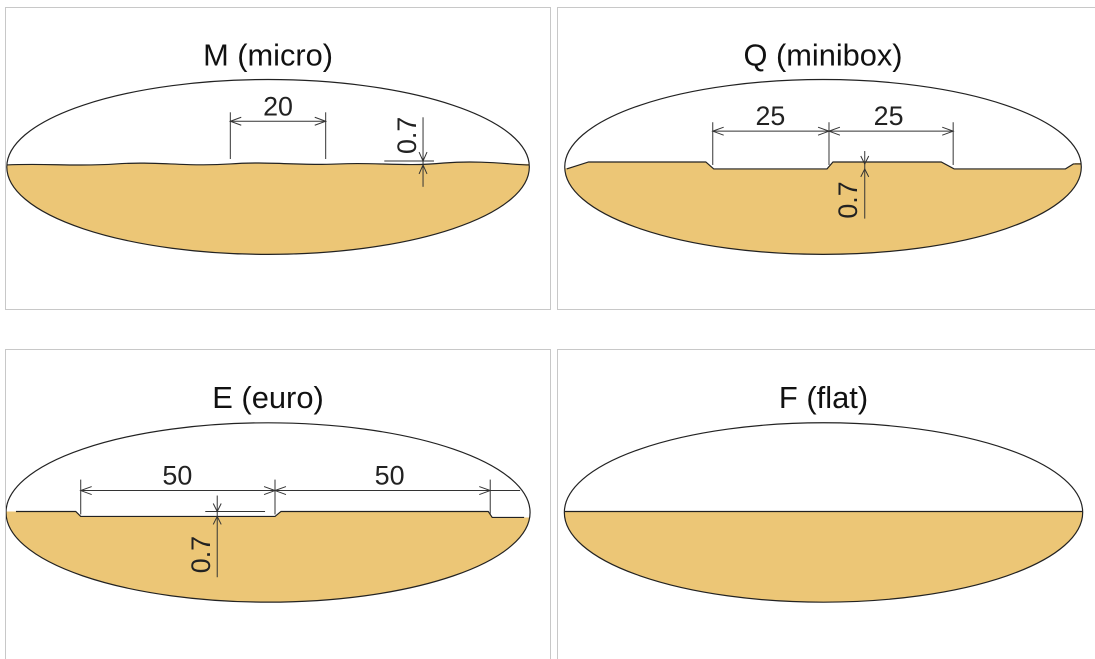 This screenshot has height=659, width=1095. I want to click on width-label-right: 50, so click(390, 476).